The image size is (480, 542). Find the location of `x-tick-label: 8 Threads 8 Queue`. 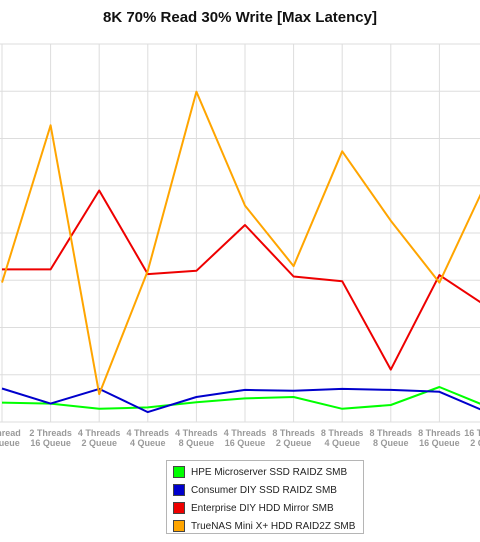

x-tick-label: 8 Threads 8 Queue is located at coordinates (391, 438).